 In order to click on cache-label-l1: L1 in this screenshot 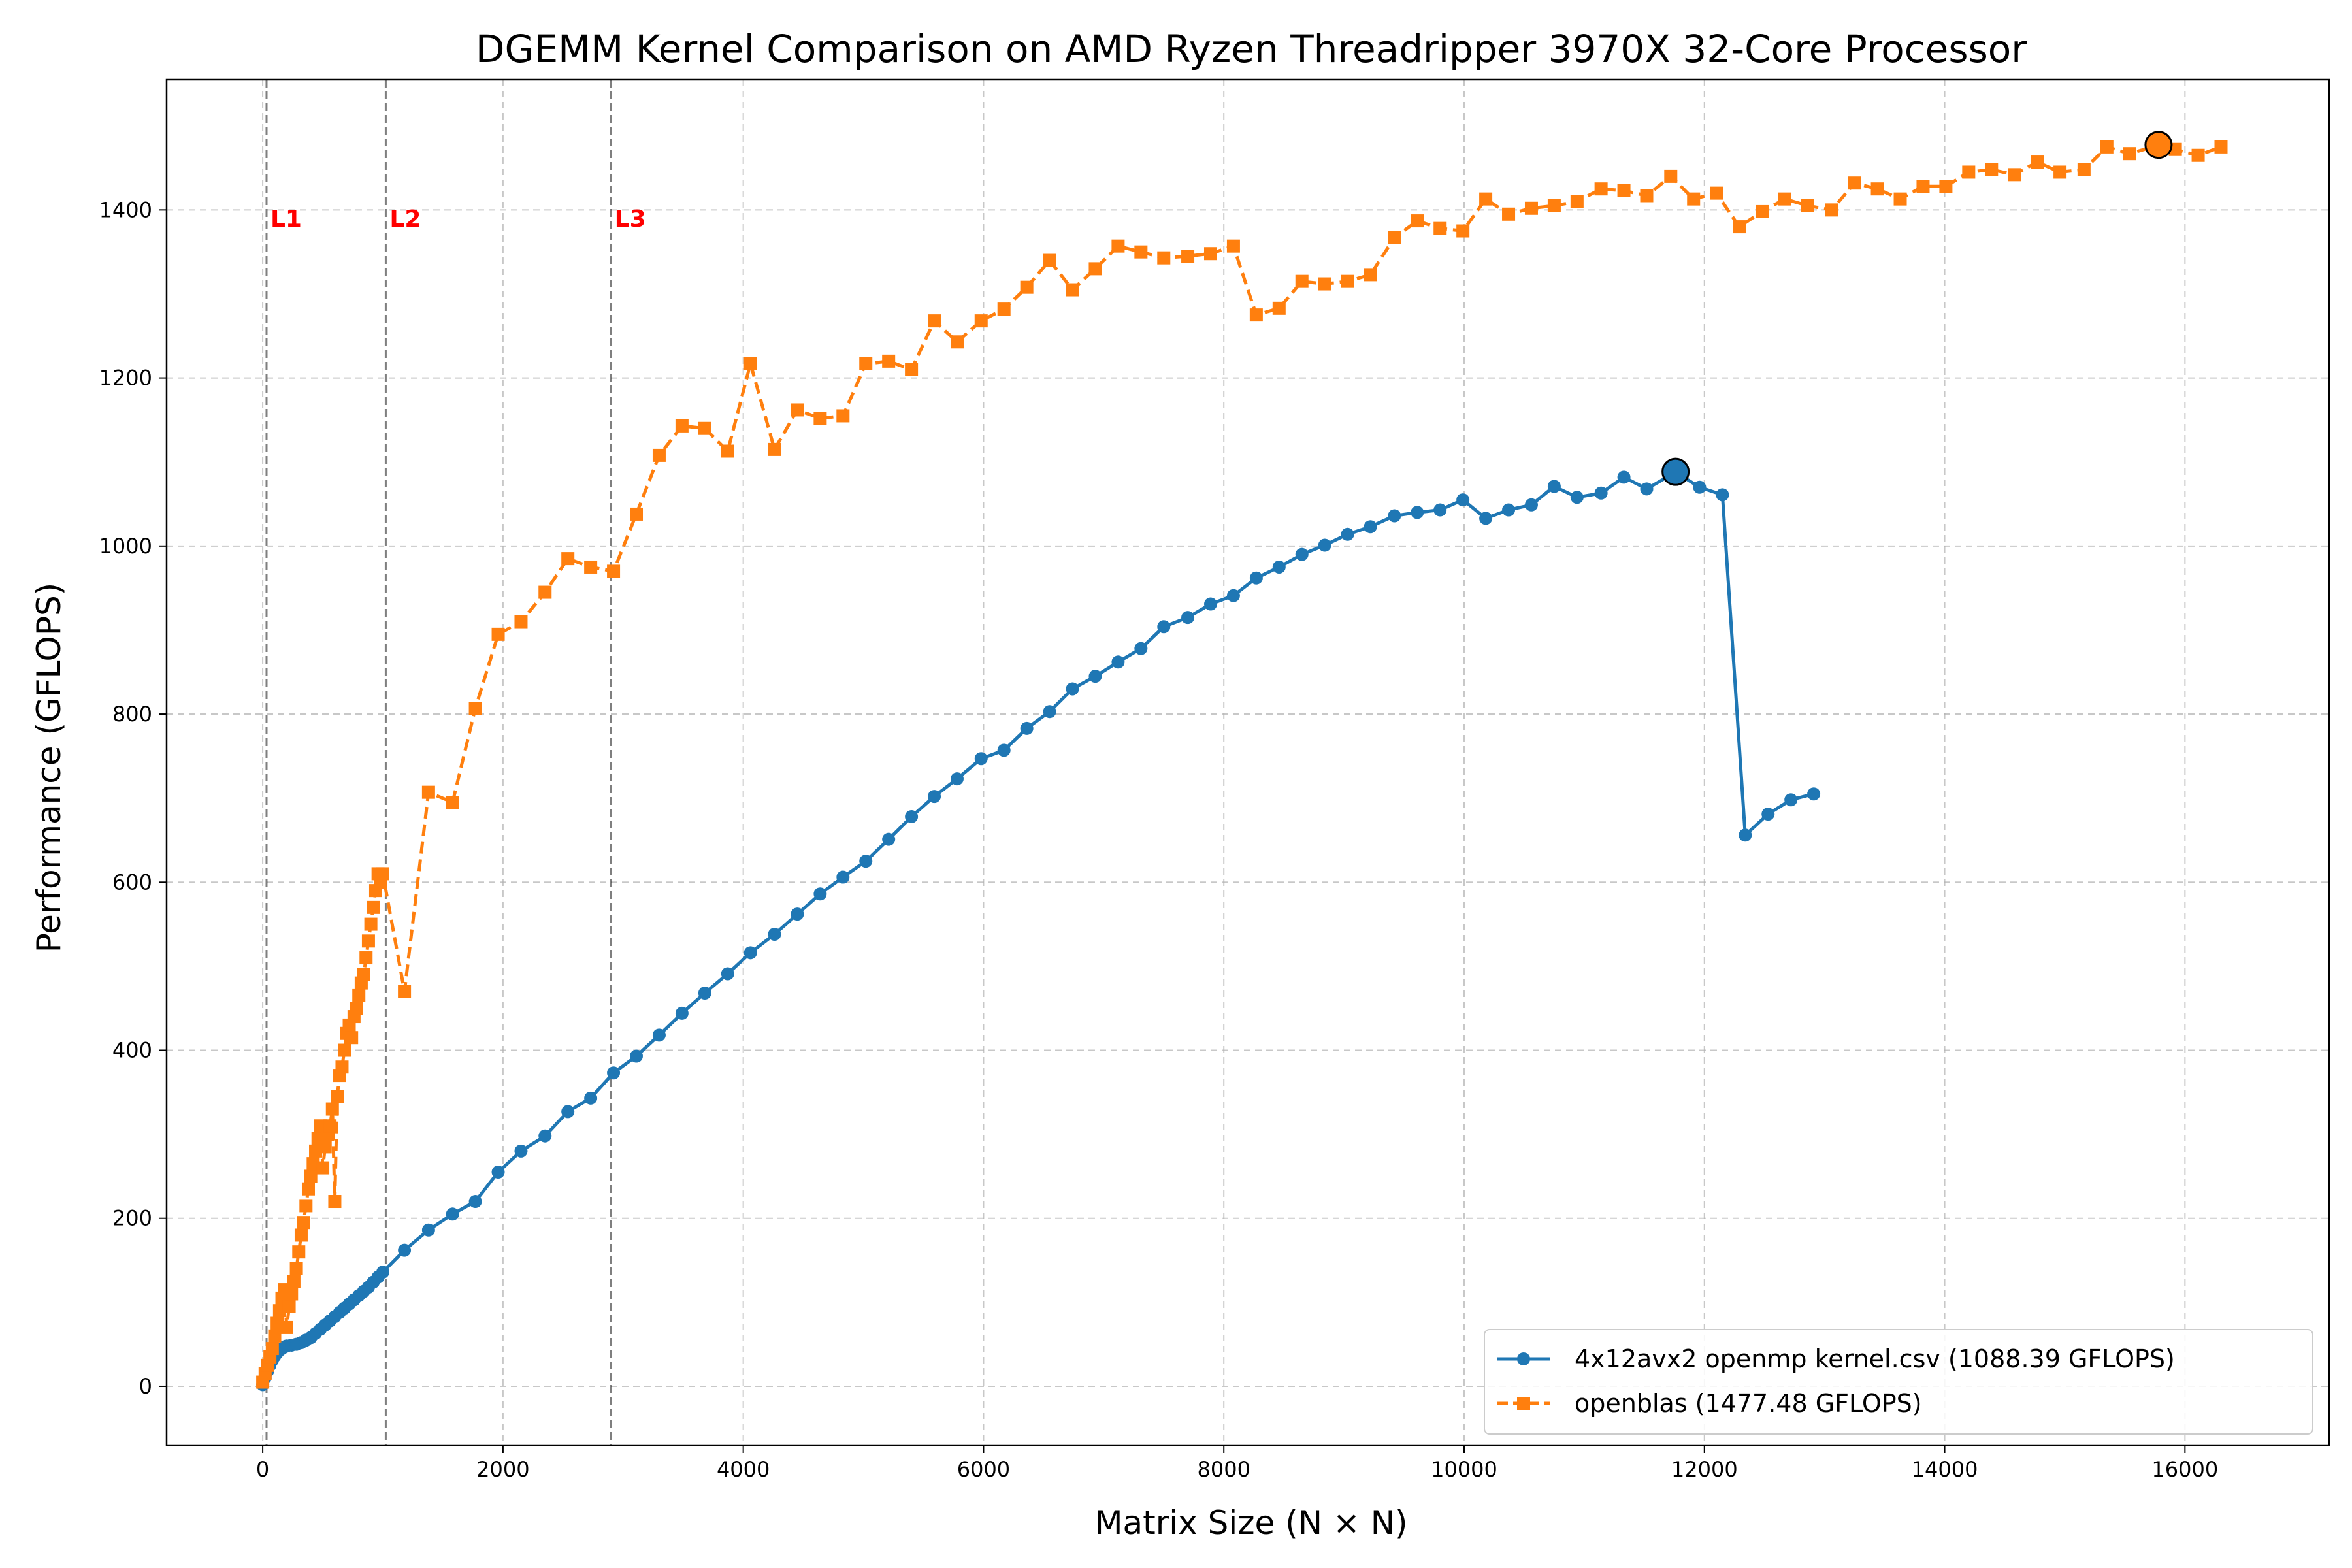, I will do `click(286, 219)`.